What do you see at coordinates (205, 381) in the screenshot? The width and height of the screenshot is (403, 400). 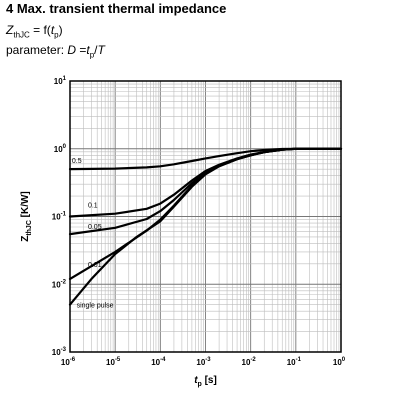 I see `x-axis-title: tp [s]` at bounding box center [205, 381].